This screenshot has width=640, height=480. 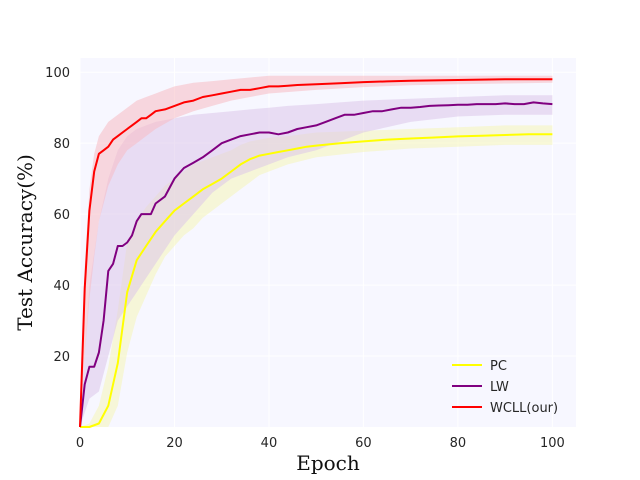 What do you see at coordinates (25, 242) in the screenshot?
I see `y-axis-label: Test Accuracy(%)` at bounding box center [25, 242].